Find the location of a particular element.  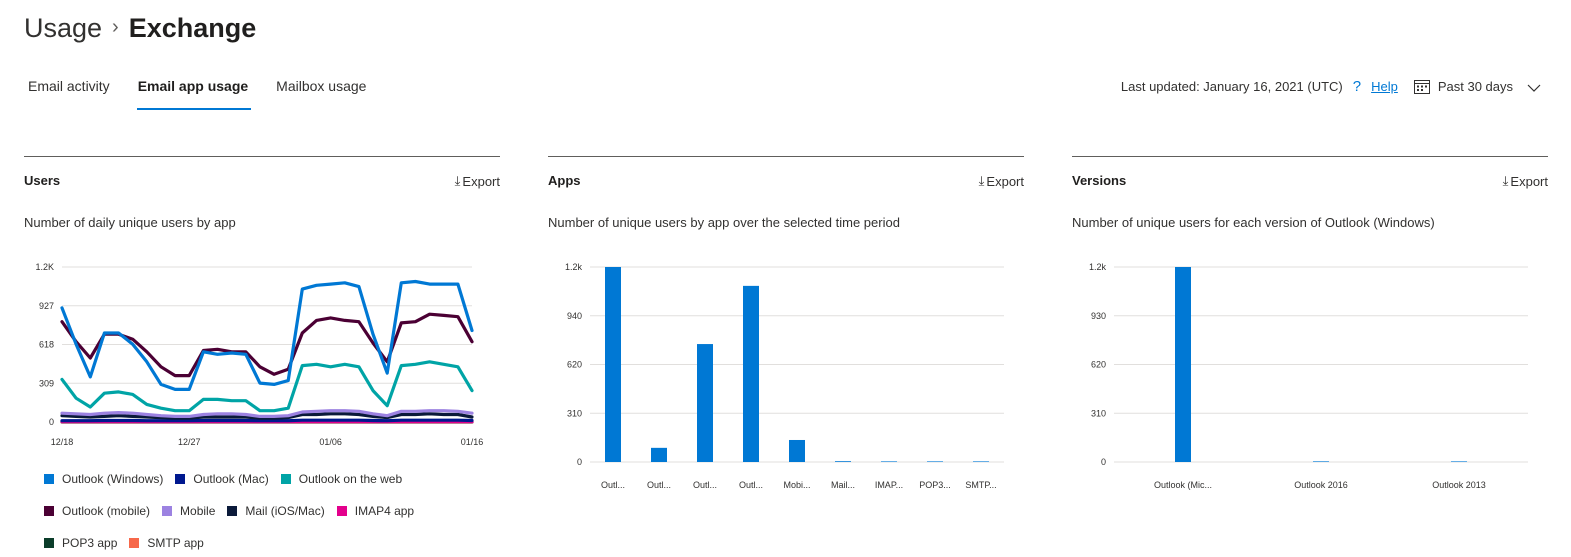

legend-label: Mail (iOS/Mac) is located at coordinates (285, 511).